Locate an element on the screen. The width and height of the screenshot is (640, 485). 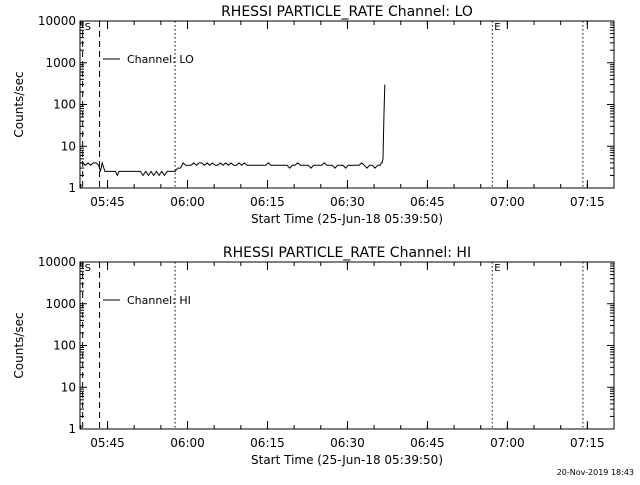
legend-label: Channel: HI is located at coordinates (159, 300).